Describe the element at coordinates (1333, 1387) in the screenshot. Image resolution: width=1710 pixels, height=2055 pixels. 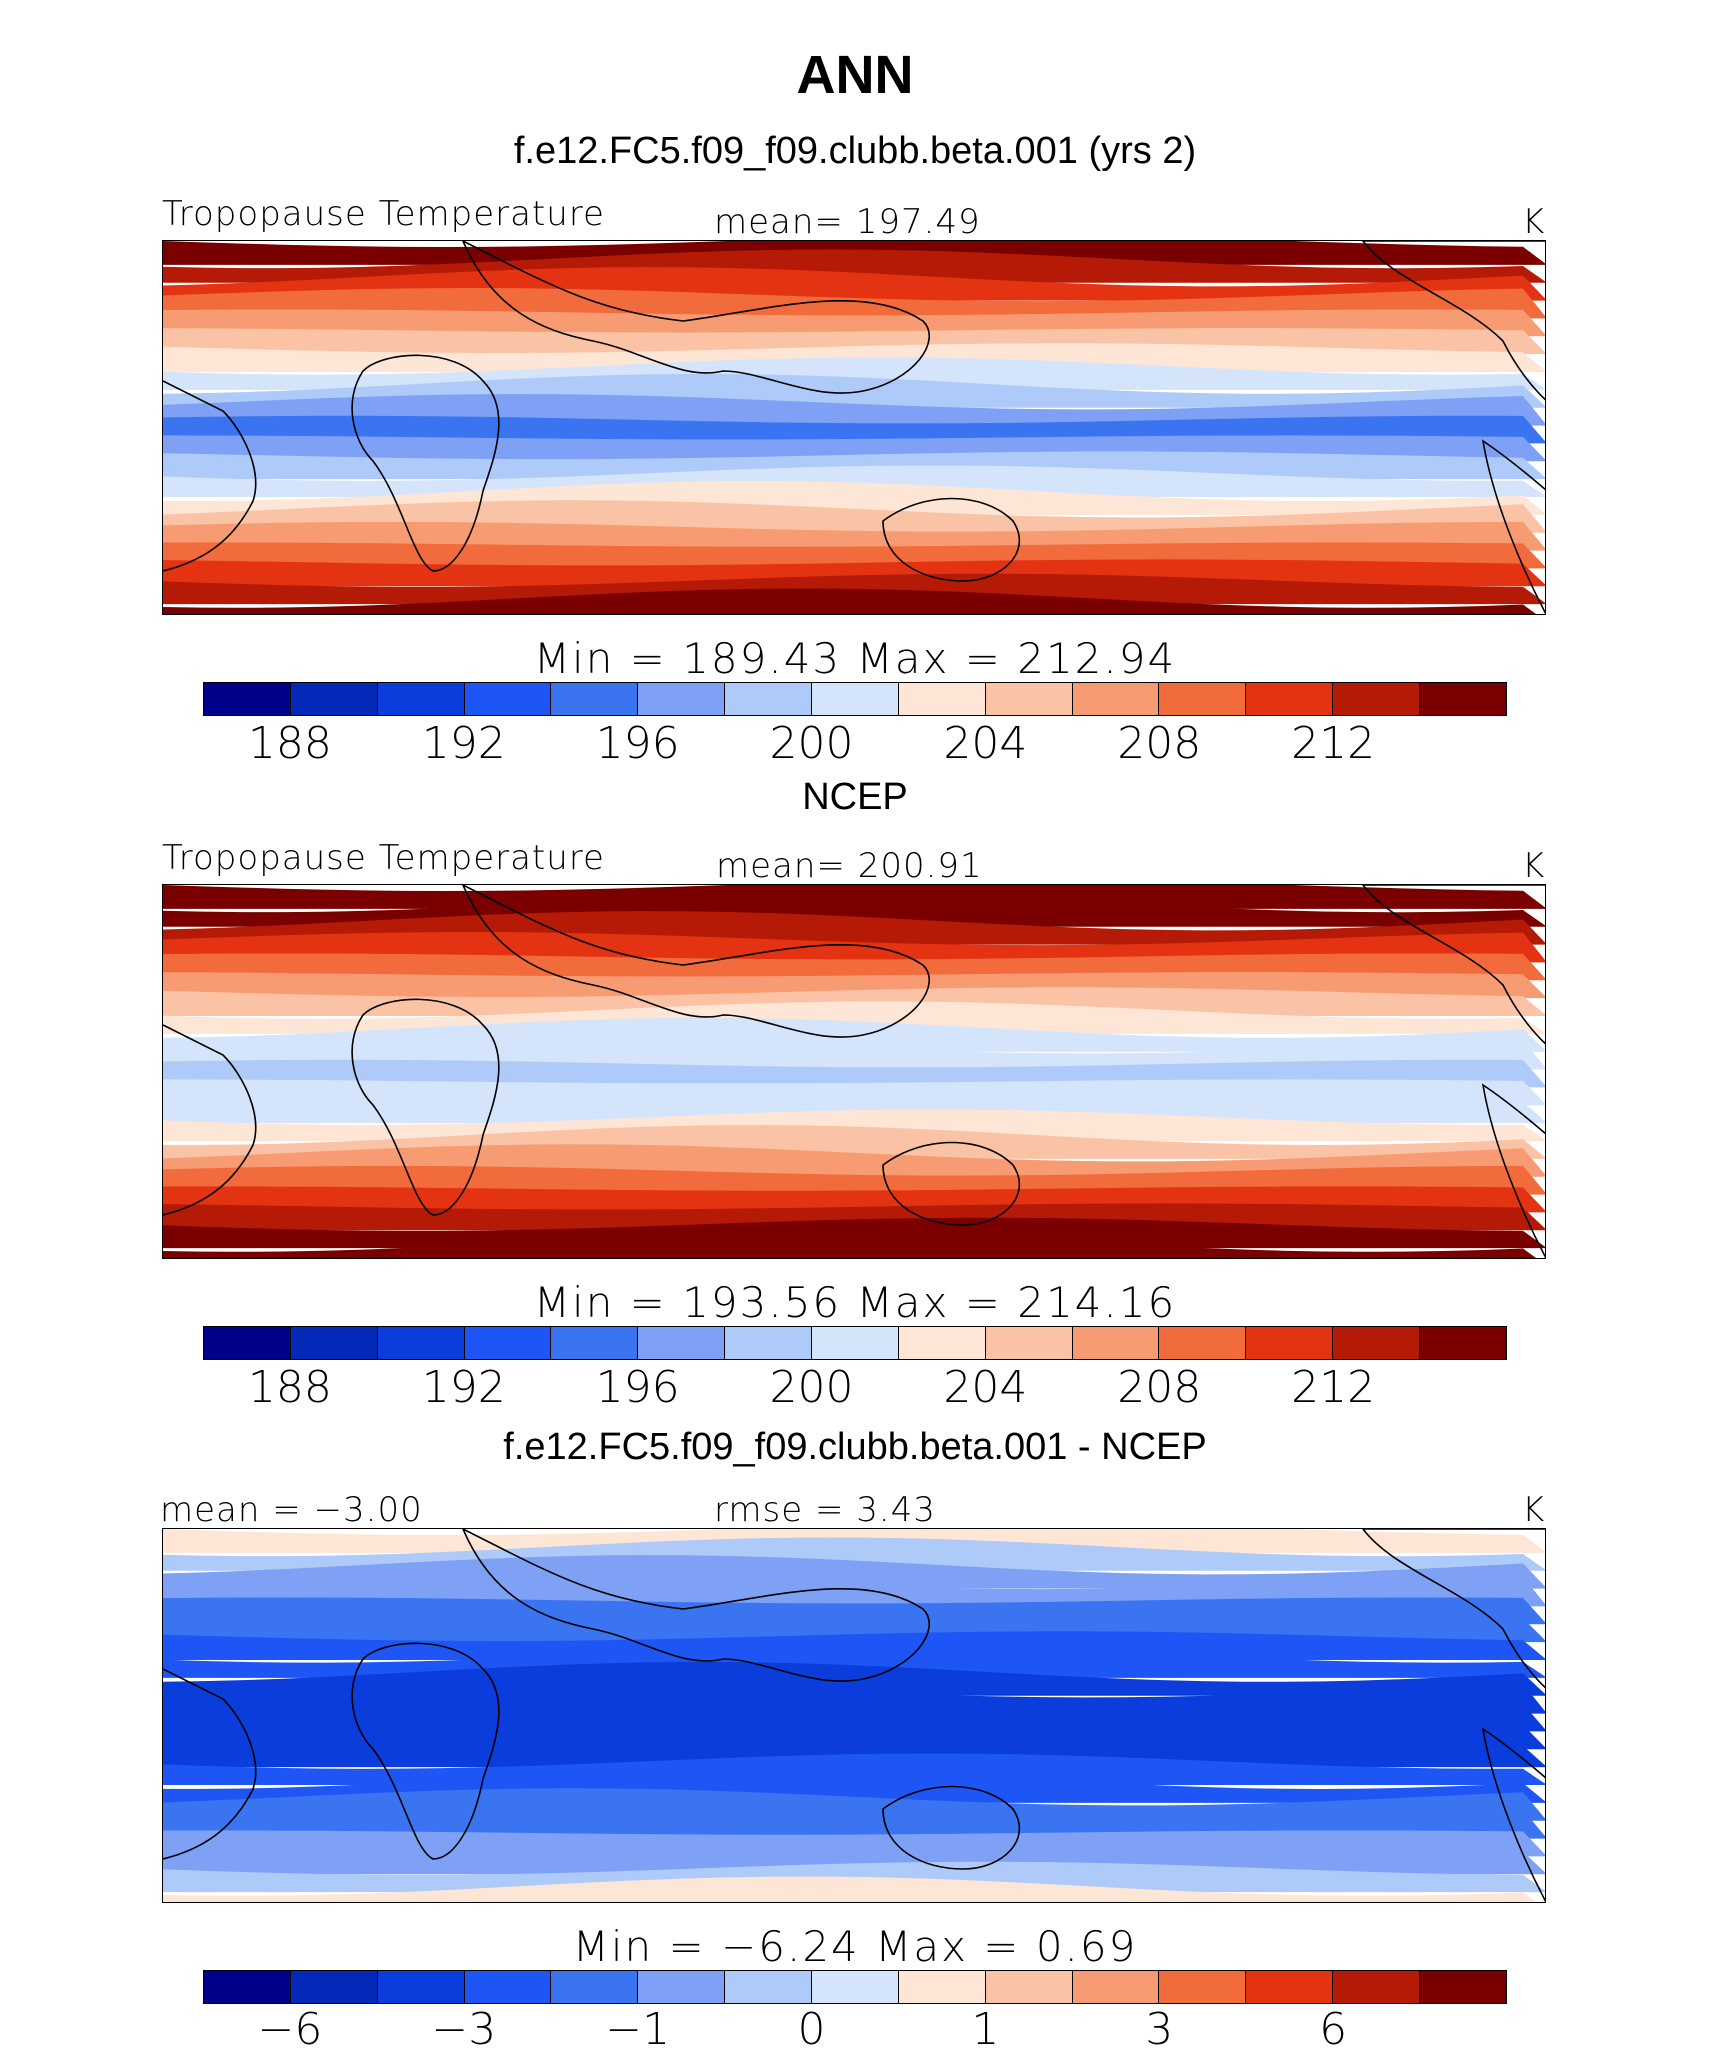
I see `colorbar-tick-label: 212` at that location.